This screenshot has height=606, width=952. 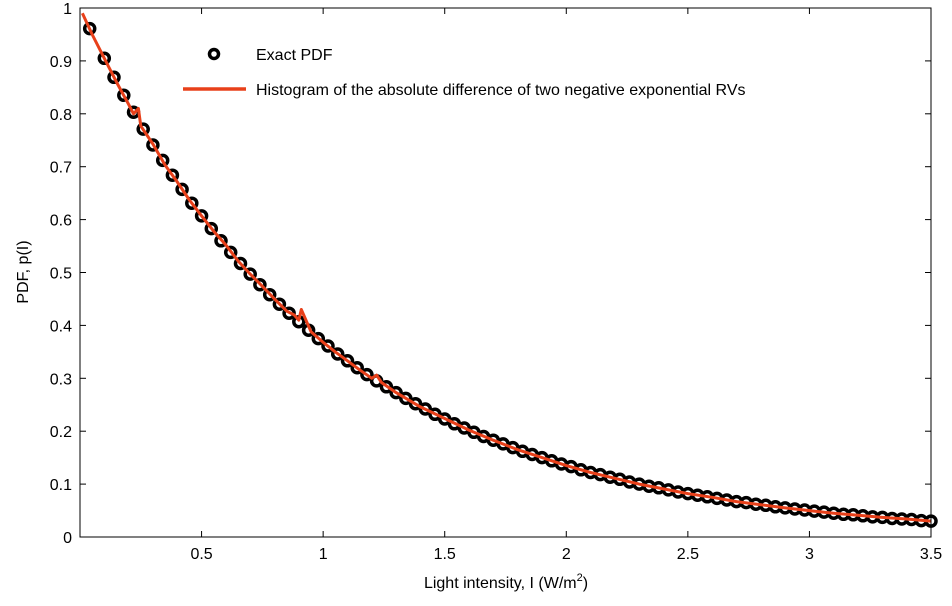 I want to click on y-tick-label: 0.1, so click(x=61, y=485).